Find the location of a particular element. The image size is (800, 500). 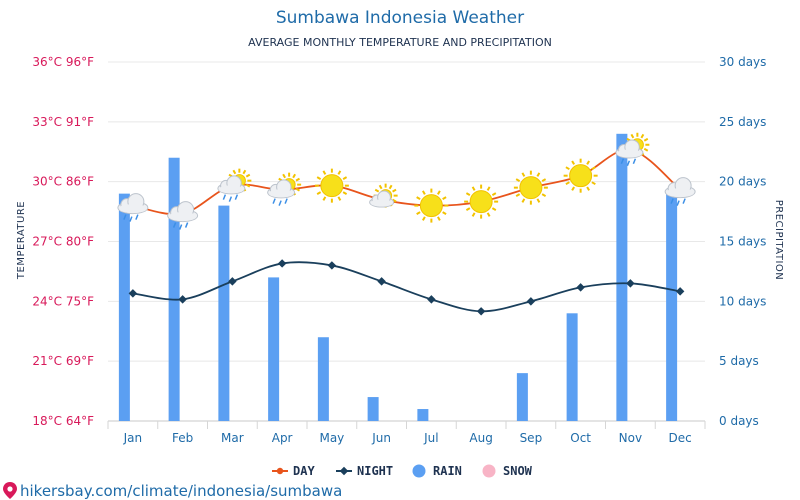

legend-item-snow: SNOW is located at coordinates (507, 471).